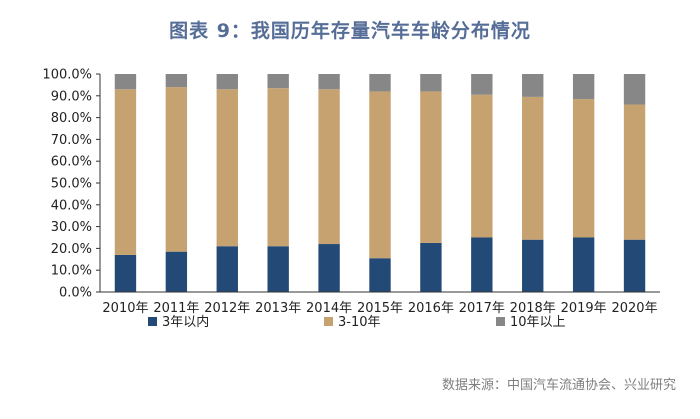  Describe the element at coordinates (329, 82) in the screenshot. I see `bar-segment-3-2014年` at that location.